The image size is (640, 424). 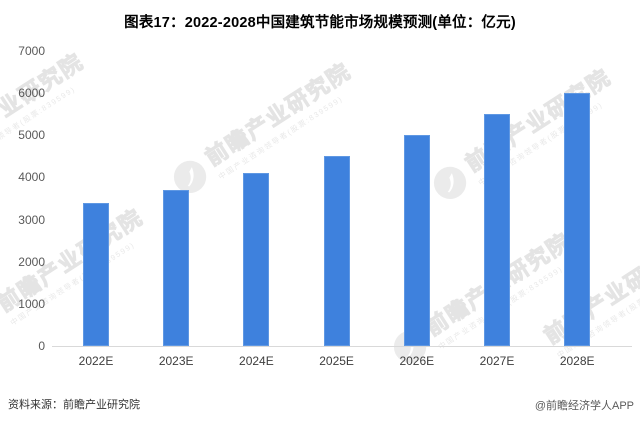 What do you see at coordinates (320, 23) in the screenshot?
I see `chart-title: 图表17：2022-2028中国建筑节能市场规模预测(单位：亿元)` at bounding box center [320, 23].